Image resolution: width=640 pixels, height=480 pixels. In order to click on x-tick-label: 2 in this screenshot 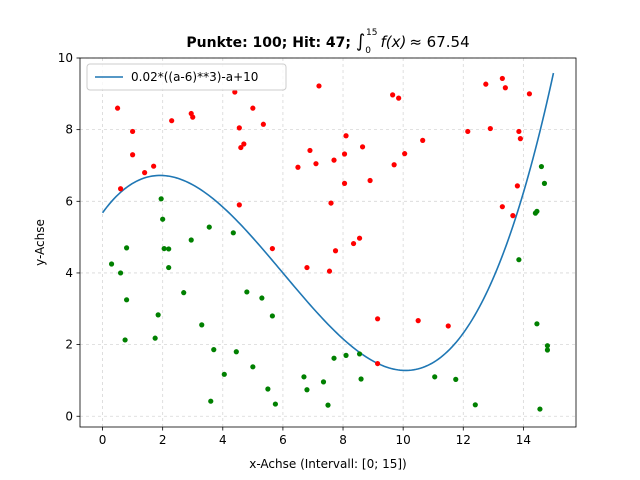, I will do `click(163, 440)`.